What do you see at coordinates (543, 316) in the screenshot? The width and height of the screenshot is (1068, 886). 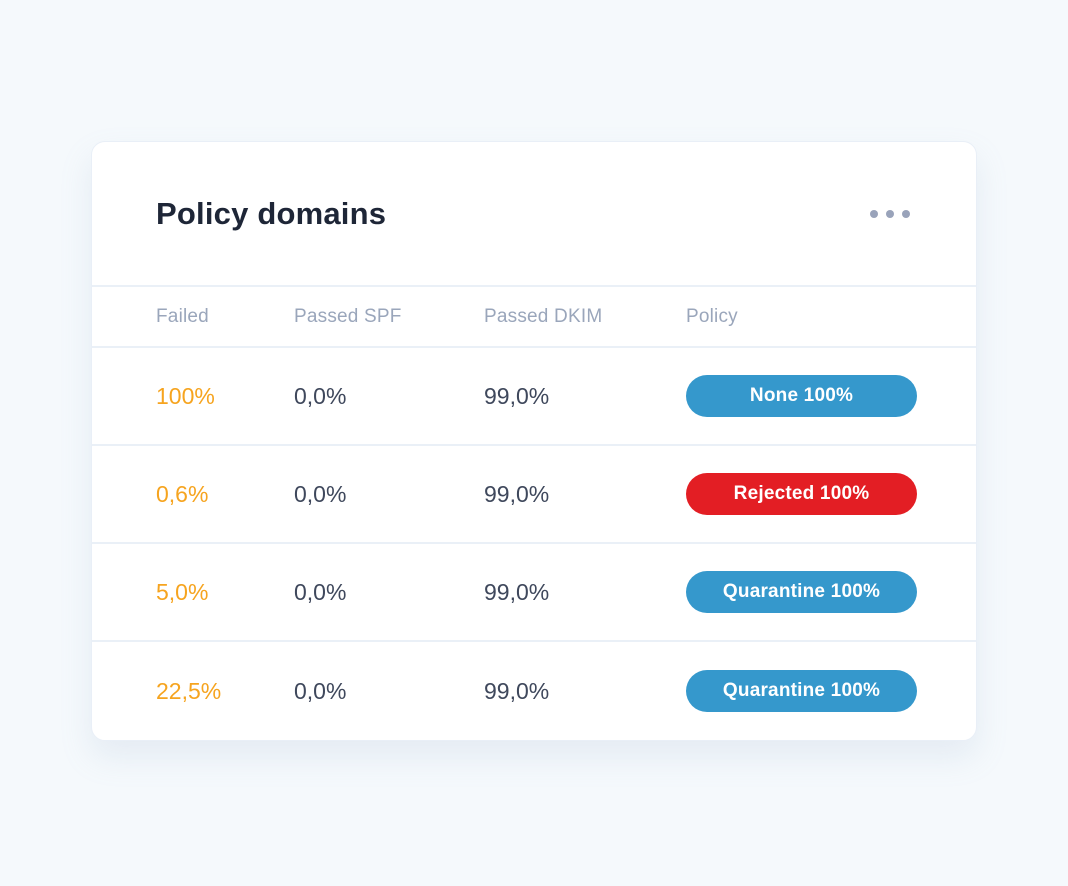 I see `column-header-passed-dkim: Passed DKIM` at bounding box center [543, 316].